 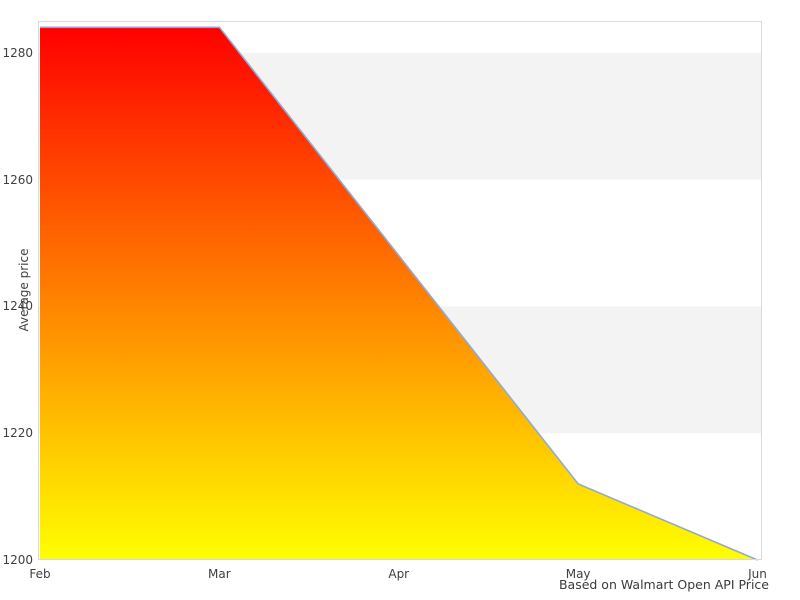 I want to click on x-tick-label: Feb, so click(x=40, y=574).